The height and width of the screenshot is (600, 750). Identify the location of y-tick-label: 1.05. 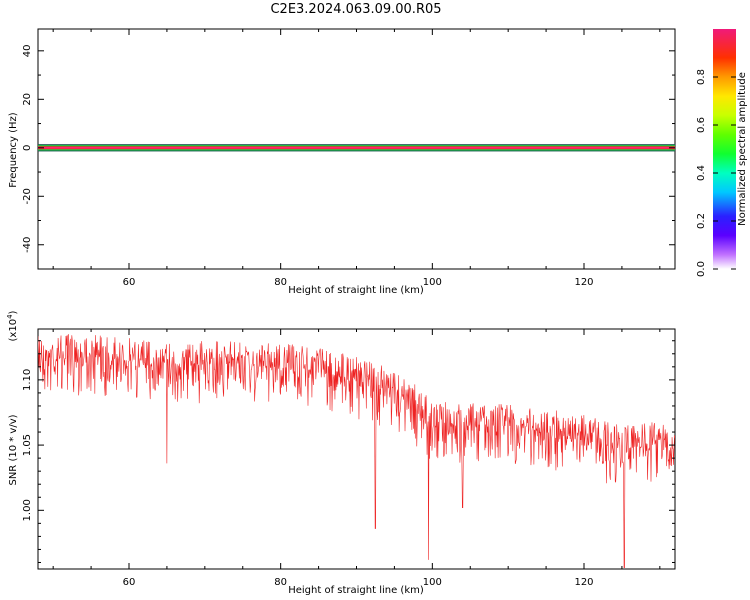
(27, 445).